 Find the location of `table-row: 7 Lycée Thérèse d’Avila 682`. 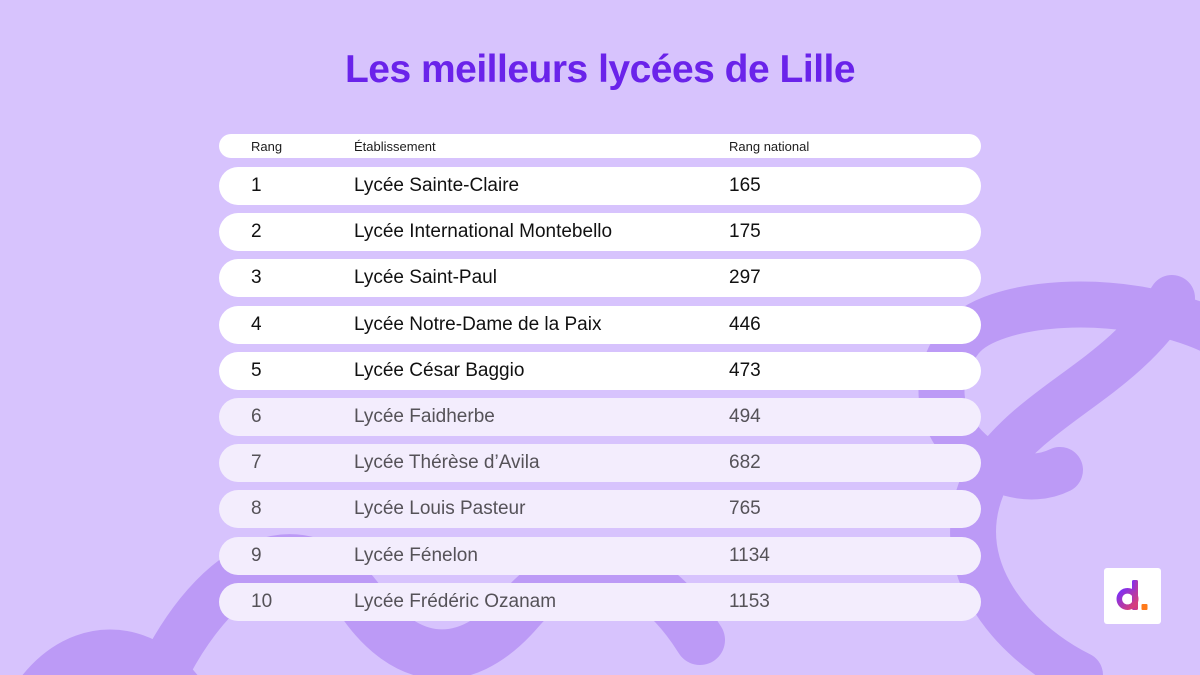

table-row: 7 Lycée Thérèse d’Avila 682 is located at coordinates (600, 463).